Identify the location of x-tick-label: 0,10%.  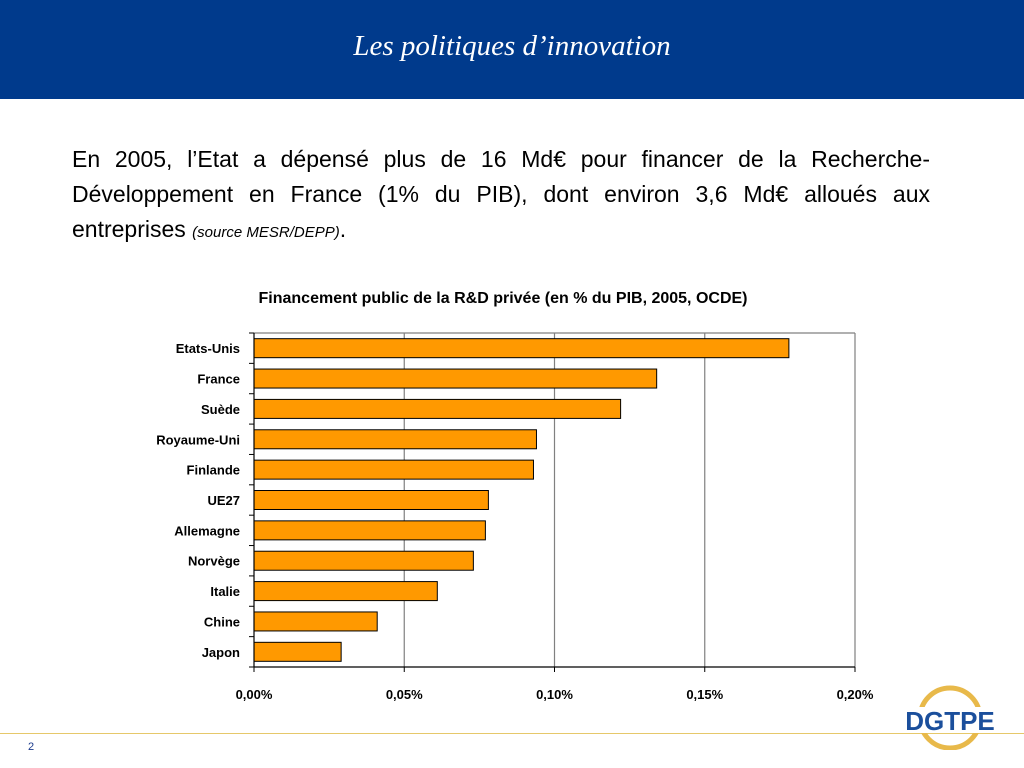
(554, 694).